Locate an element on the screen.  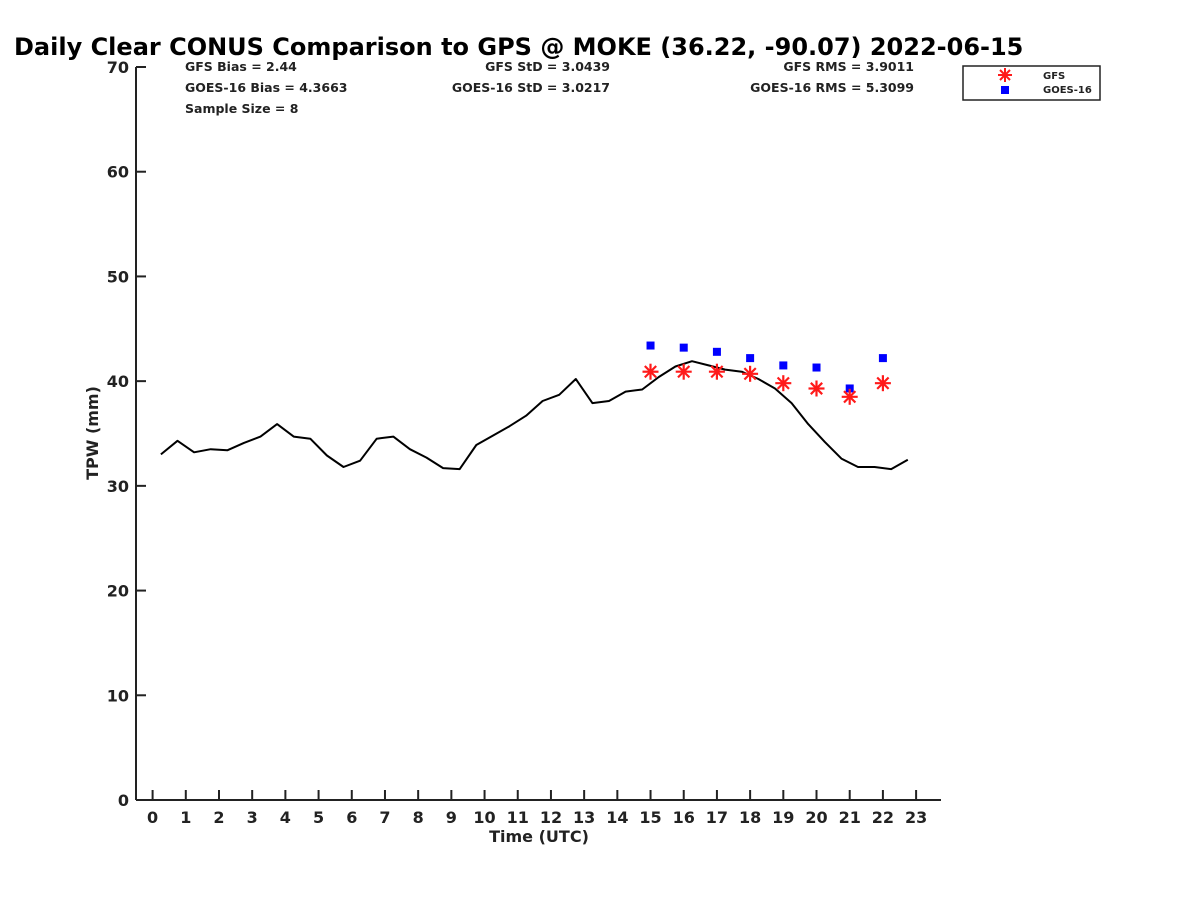
x-tick-label: 16 is located at coordinates (684, 817).